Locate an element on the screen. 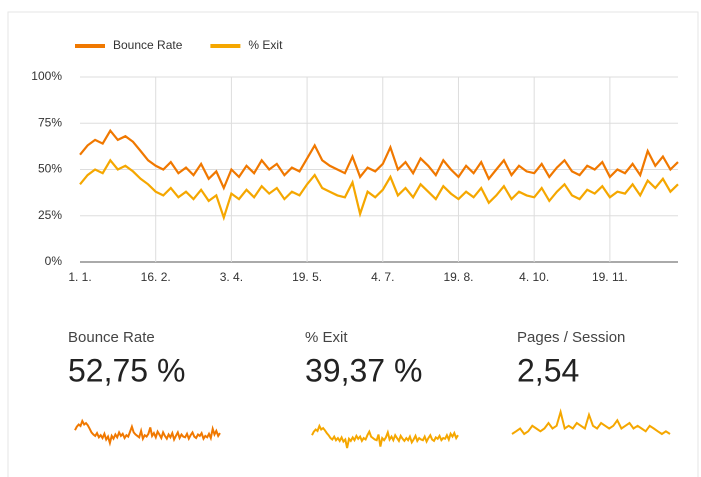 This screenshot has height=477, width=701. y-tick-label: 75% is located at coordinates (50, 122).